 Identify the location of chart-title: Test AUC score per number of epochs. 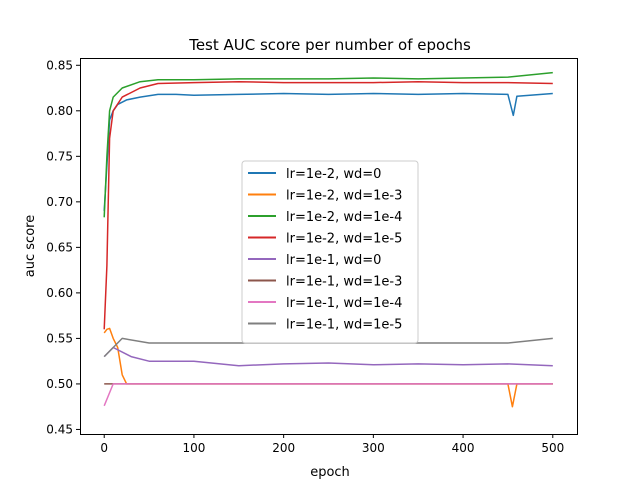
(329, 45).